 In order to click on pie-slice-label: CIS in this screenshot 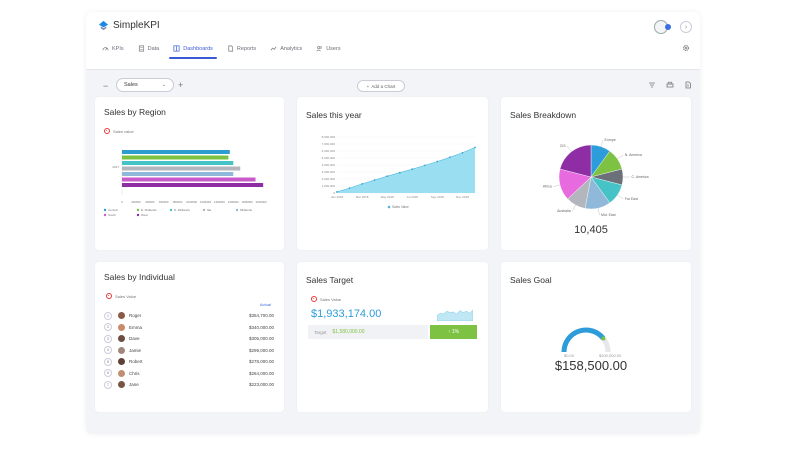, I will do `click(563, 146)`.